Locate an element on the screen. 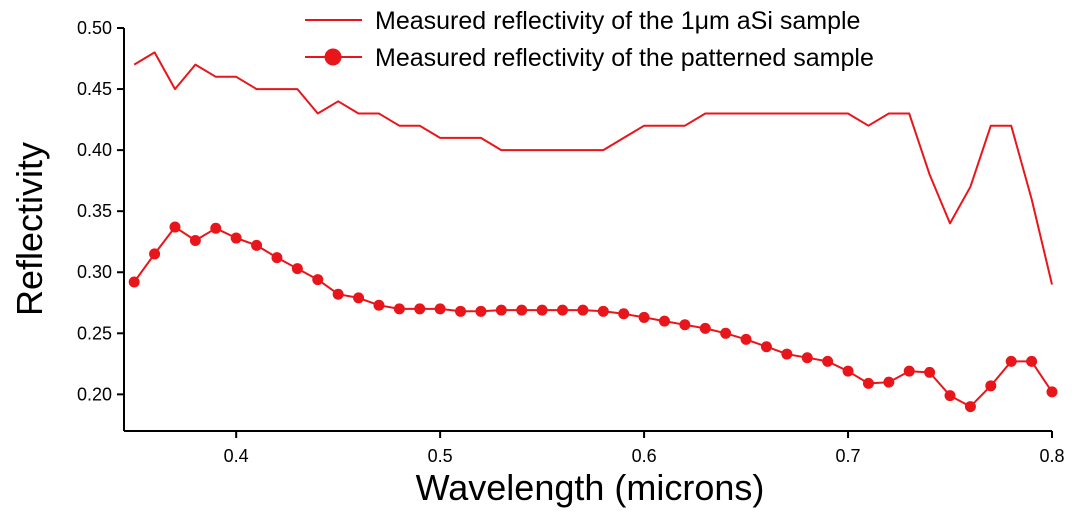 This screenshot has height=513, width=1079. y-axis-title: Reflectivity is located at coordinates (29, 229).